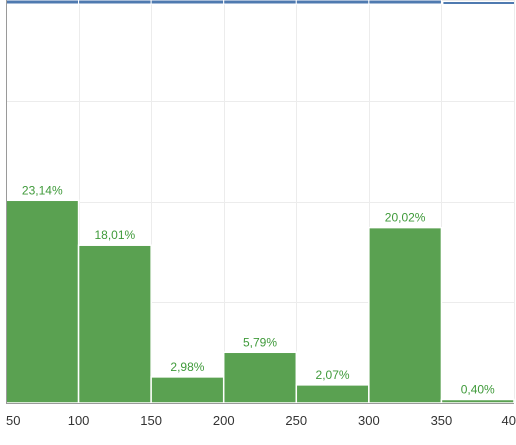 The height and width of the screenshot is (445, 516). What do you see at coordinates (42, 190) in the screenshot?
I see `bar-data-label: 23,14%` at bounding box center [42, 190].